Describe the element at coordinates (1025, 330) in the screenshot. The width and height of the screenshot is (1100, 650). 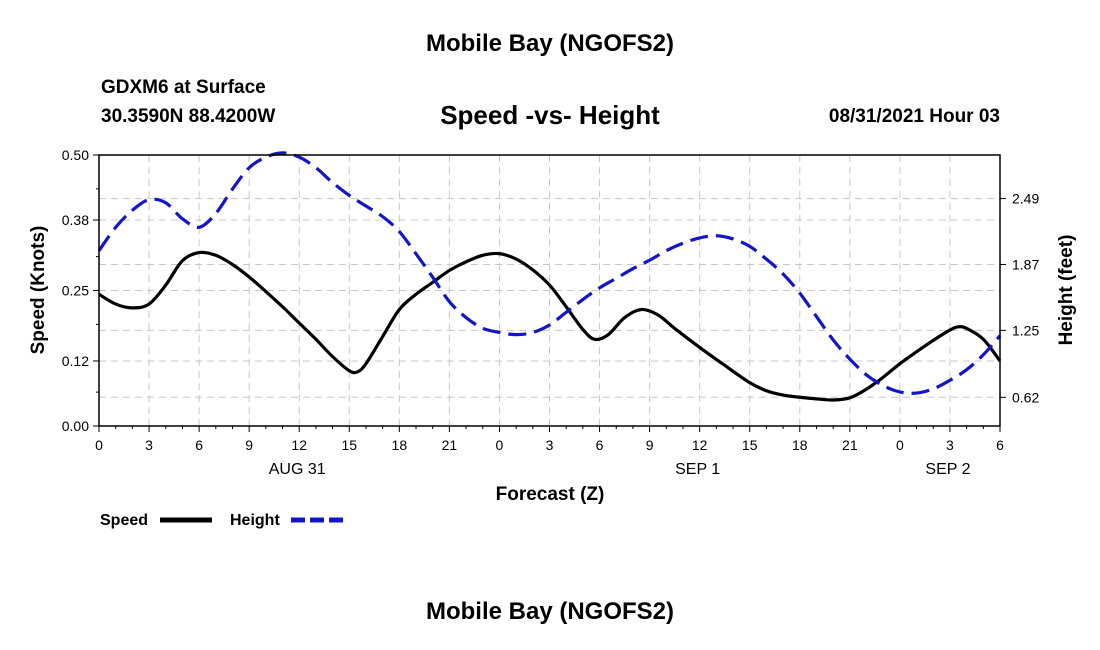
I see `y-right-tick-label: 1.25` at that location.